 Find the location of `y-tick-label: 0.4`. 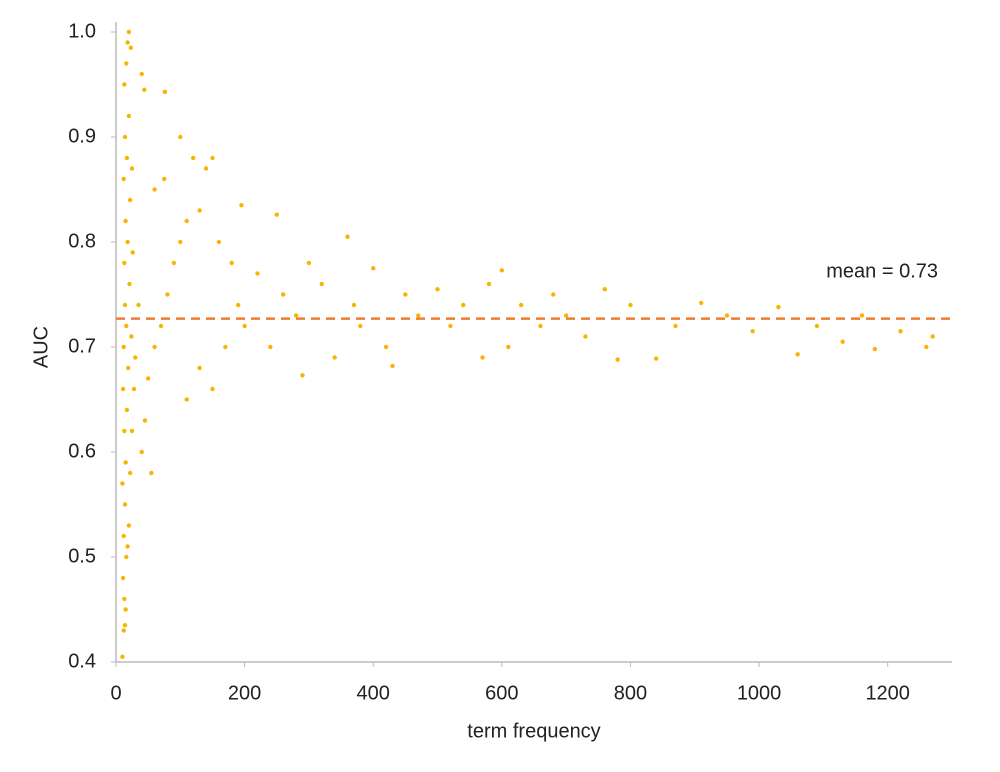

y-tick-label: 0.4 is located at coordinates (82, 661).